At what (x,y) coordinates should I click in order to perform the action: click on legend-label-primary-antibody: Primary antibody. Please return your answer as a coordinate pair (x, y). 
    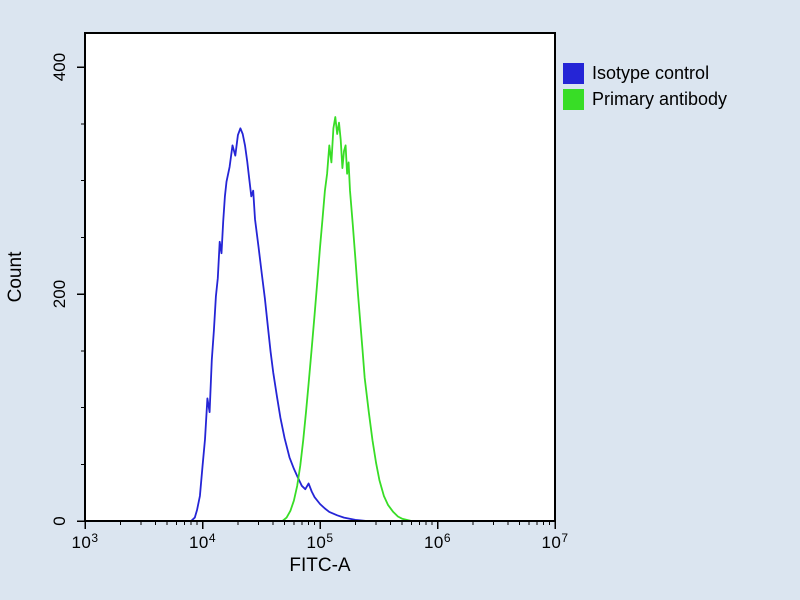
    Looking at the image, I should click on (660, 99).